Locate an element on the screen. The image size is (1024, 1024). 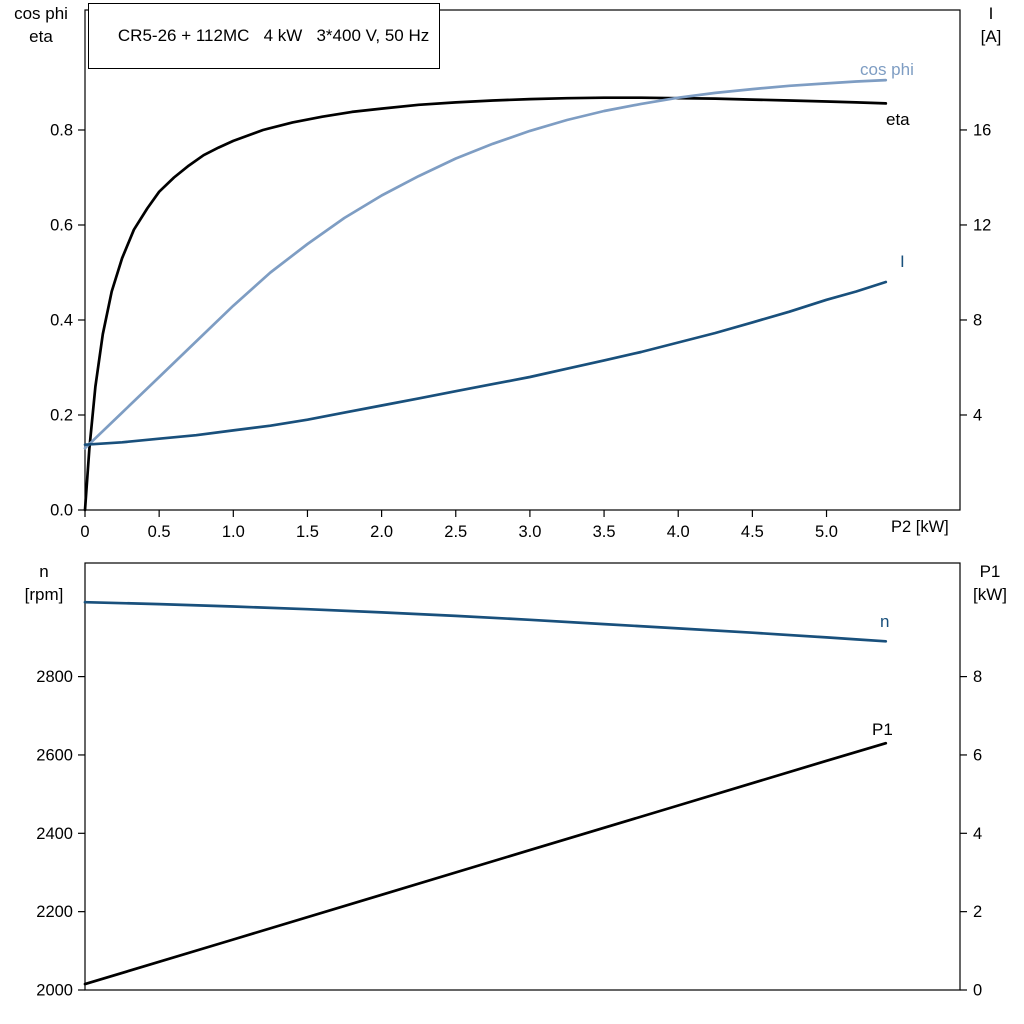
bottom-right-axis-labels: P1 [kW] is located at coordinates (990, 583).